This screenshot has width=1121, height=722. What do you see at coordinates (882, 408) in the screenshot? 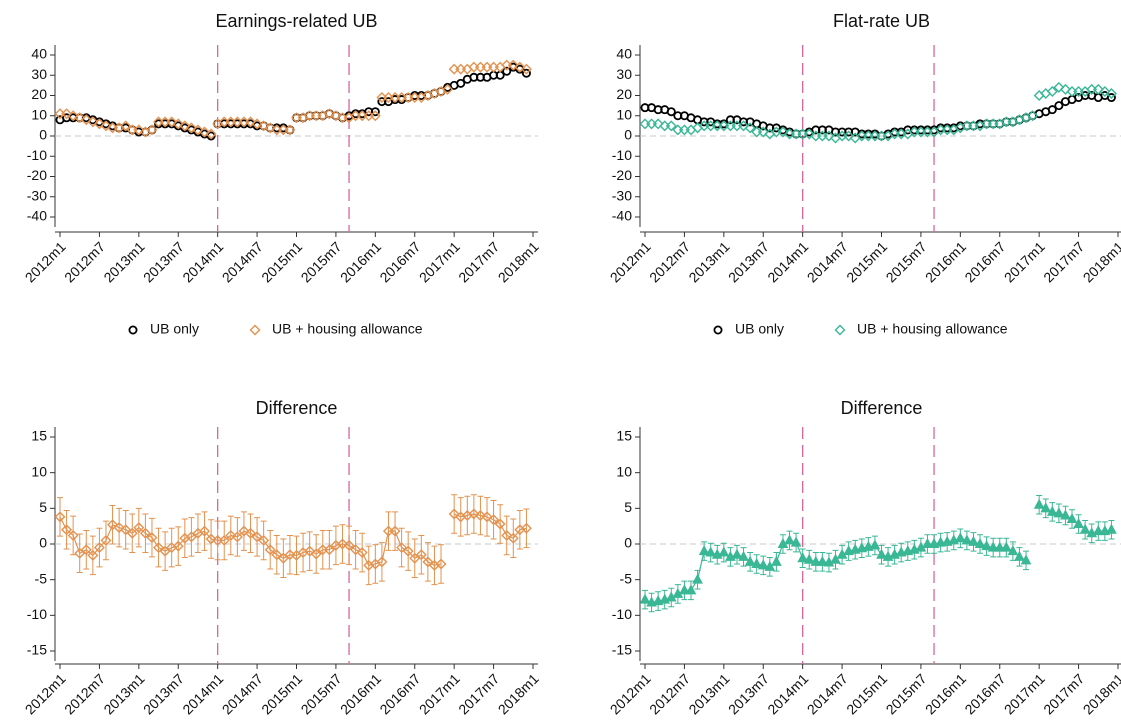
I see `chart-title: Difference` at bounding box center [882, 408].